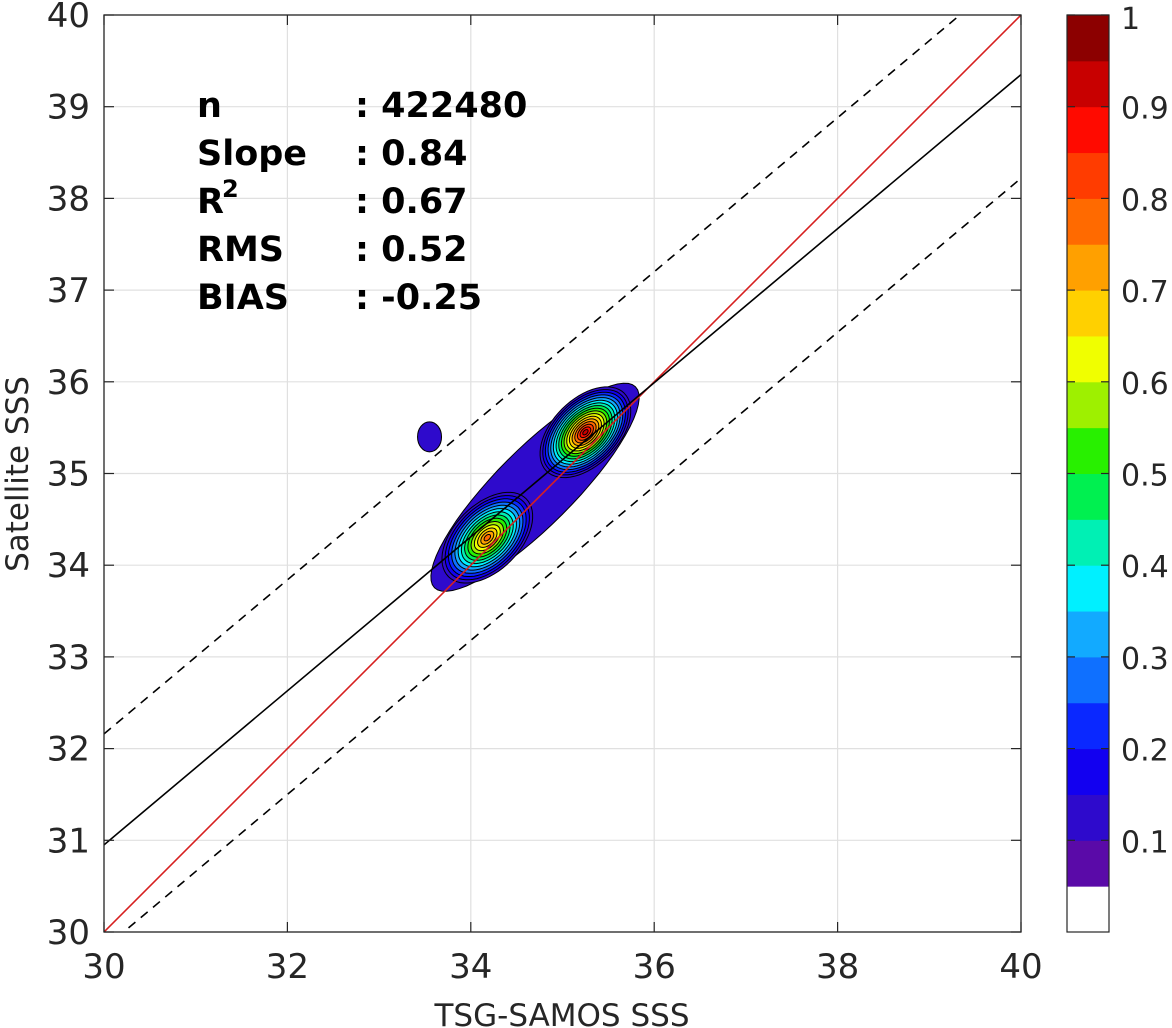 This screenshot has width=1172, height=1028. What do you see at coordinates (1145, 384) in the screenshot?
I see `colorbar-tick-label: 0.6` at bounding box center [1145, 384].